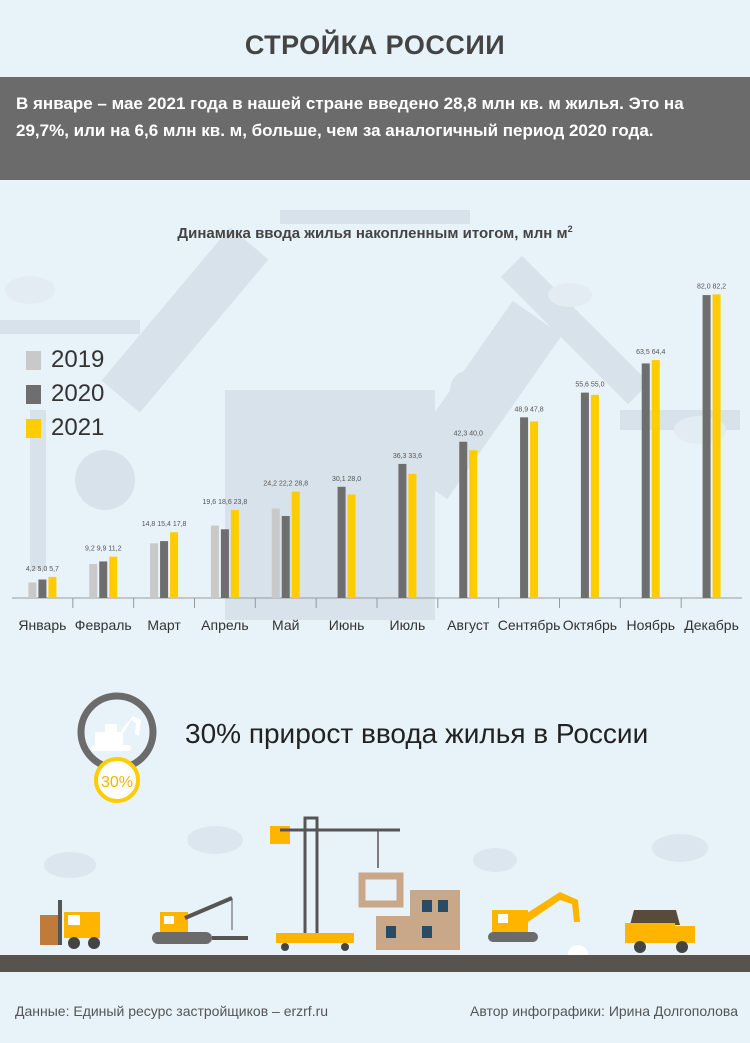 This screenshot has width=750, height=1043. Describe the element at coordinates (594, 496) in the screenshot. I see `bar-2021-Октябрь` at that location.